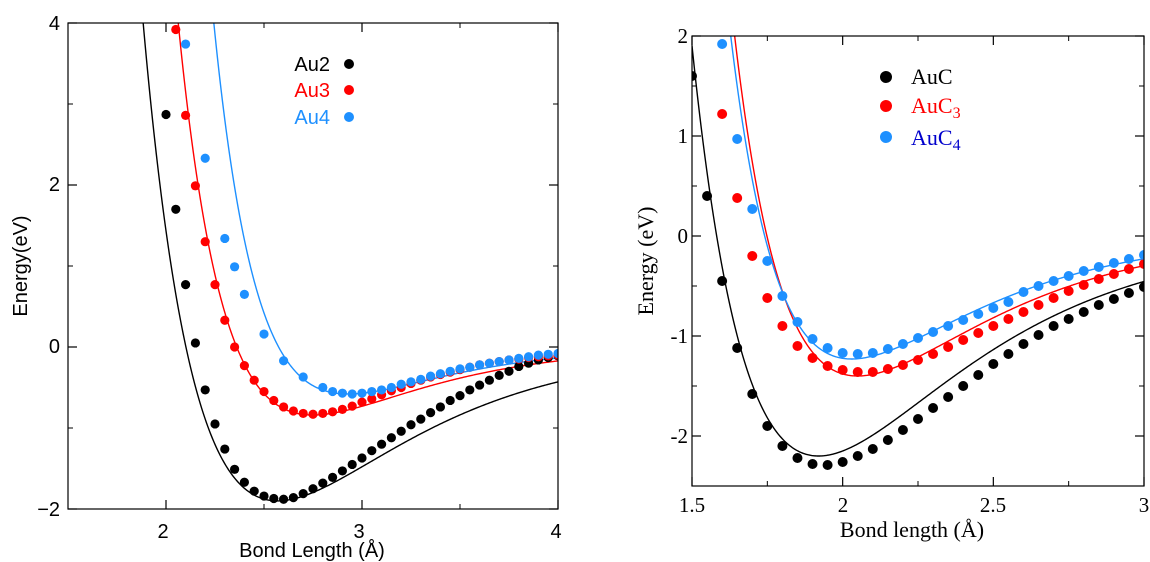 This screenshot has height=562, width=1150. Describe the element at coordinates (912, 529) in the screenshot. I see `right-x-axis-title: Bond length (Å)` at that location.